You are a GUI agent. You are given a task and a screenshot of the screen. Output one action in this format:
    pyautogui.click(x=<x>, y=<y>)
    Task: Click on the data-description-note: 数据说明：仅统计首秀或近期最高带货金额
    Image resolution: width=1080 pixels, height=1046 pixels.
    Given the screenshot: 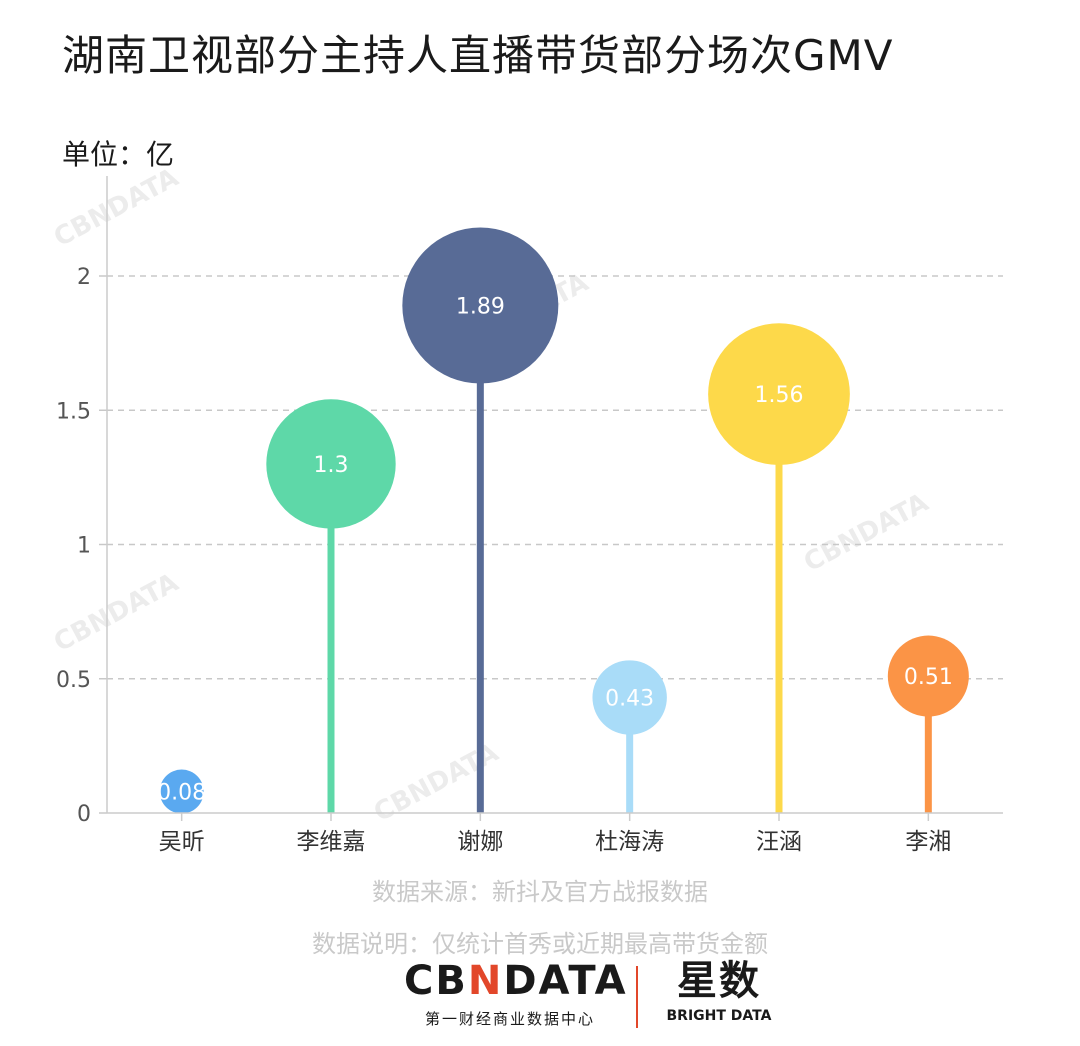 What is the action you would take?
    pyautogui.click(x=540, y=944)
    